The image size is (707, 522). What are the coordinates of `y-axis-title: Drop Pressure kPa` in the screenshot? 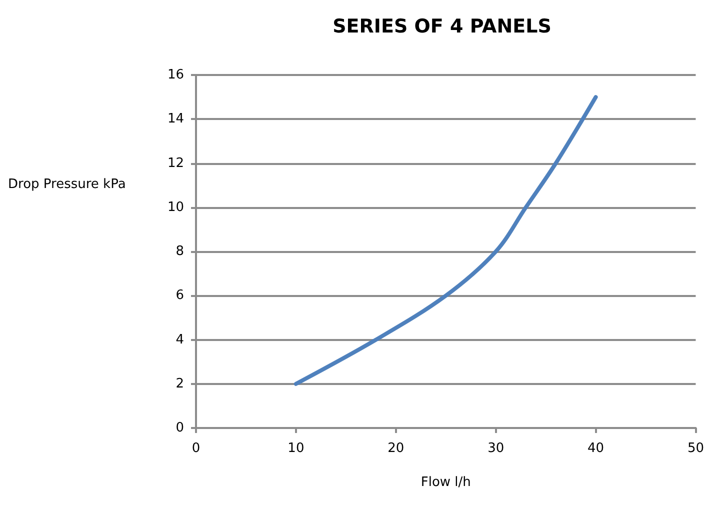 It's located at (67, 184).